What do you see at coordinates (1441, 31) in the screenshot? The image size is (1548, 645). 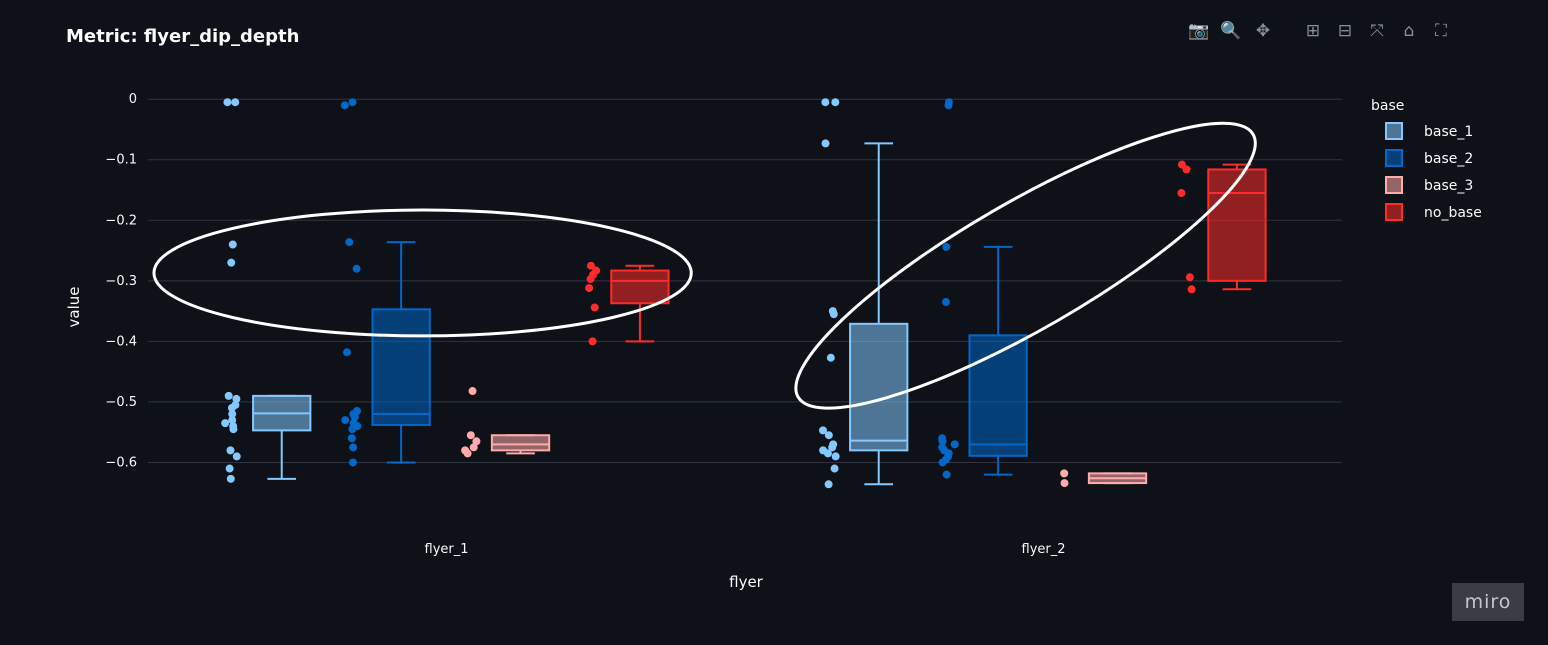 I see `fullscreen-icon: ⛶` at bounding box center [1441, 31].